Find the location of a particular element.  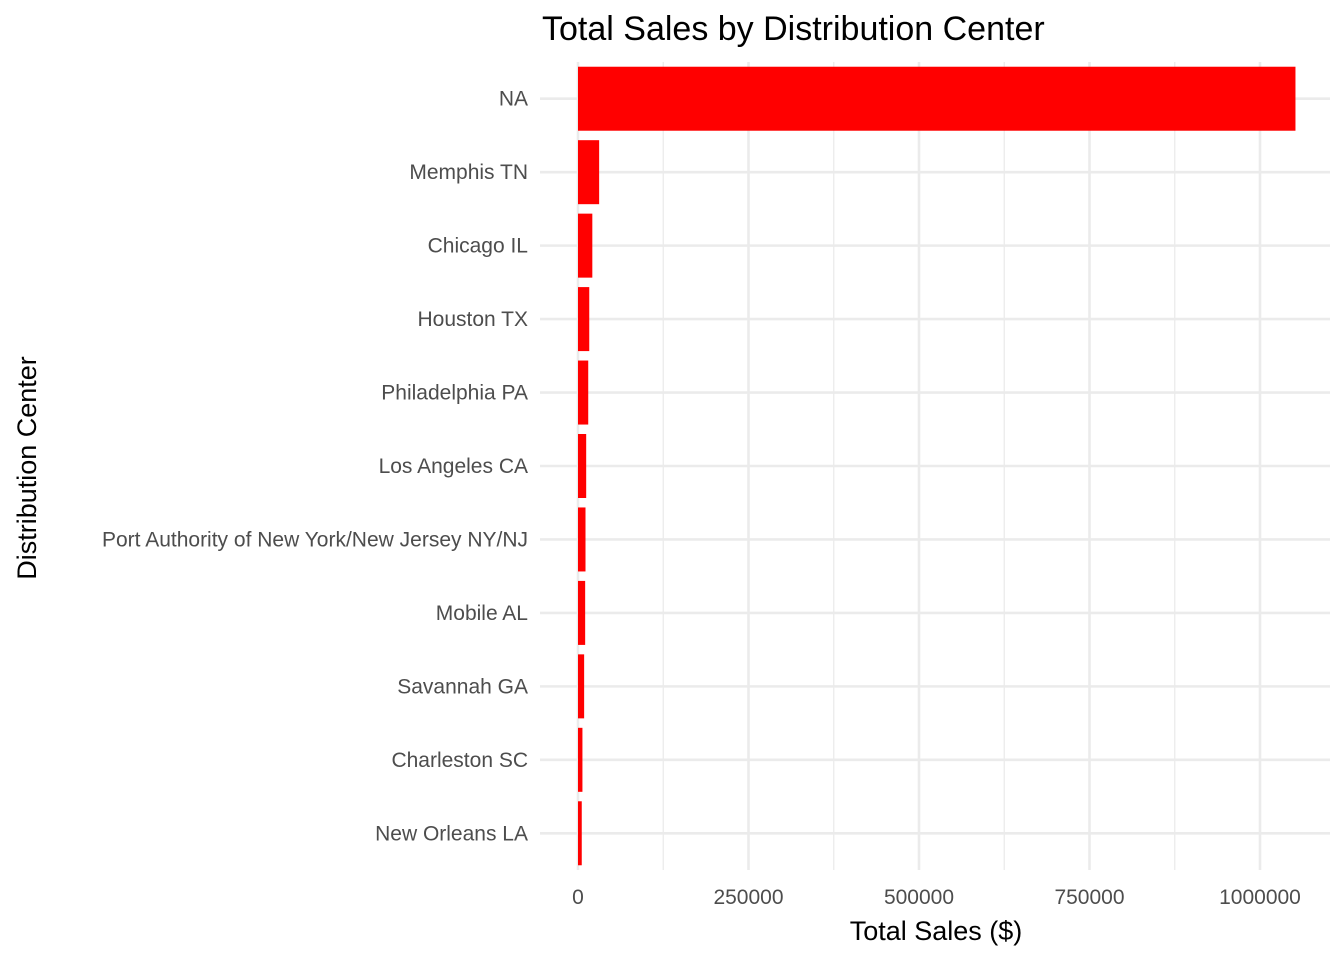

bar-memphis-tn is located at coordinates (589, 172).